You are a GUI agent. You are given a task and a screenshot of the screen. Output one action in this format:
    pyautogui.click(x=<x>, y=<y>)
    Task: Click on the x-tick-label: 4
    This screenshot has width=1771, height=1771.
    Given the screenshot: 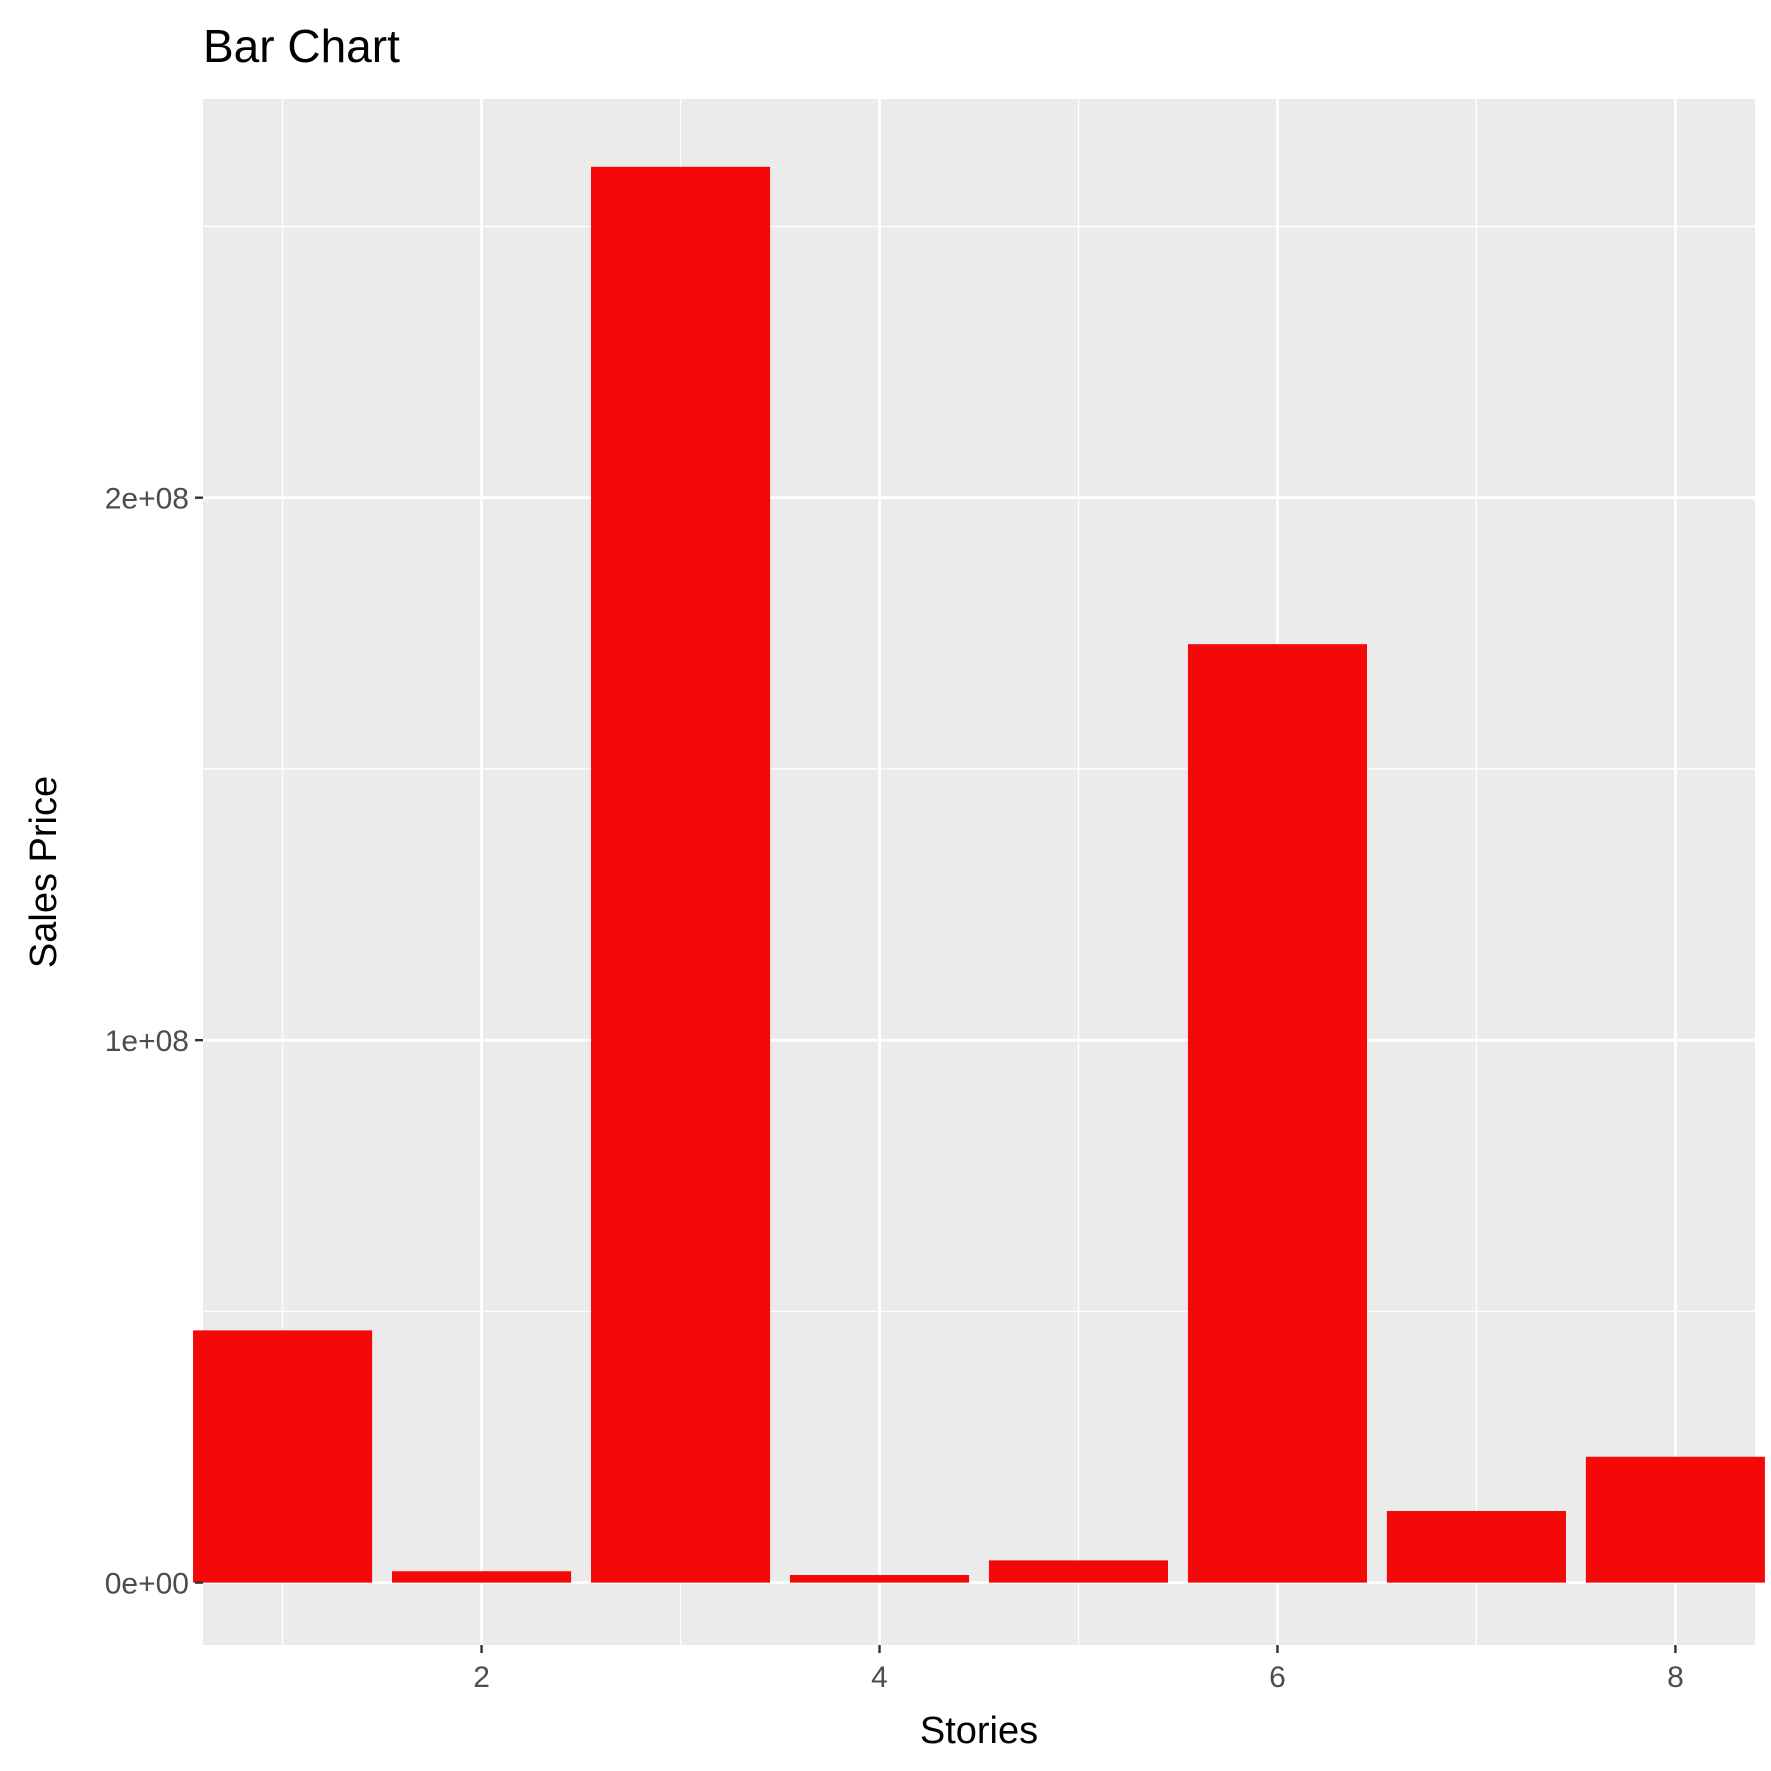 What is the action you would take?
    pyautogui.click(x=879, y=1677)
    